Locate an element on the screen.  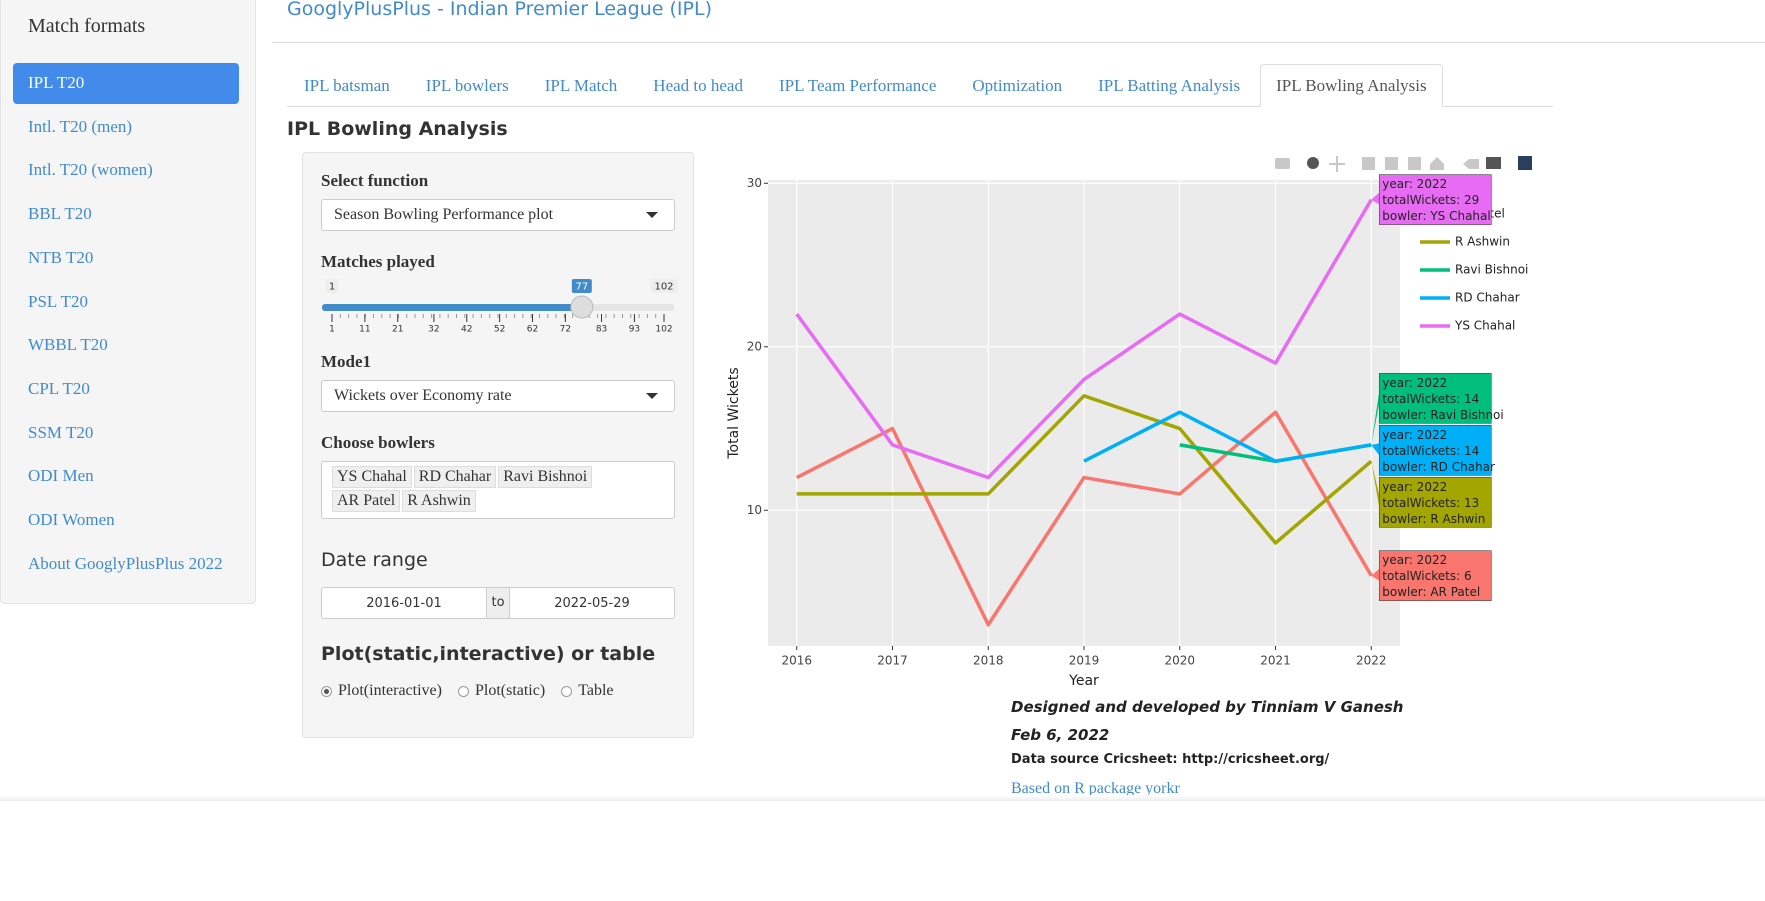
y-tick-label: 10 is located at coordinates (754, 510).